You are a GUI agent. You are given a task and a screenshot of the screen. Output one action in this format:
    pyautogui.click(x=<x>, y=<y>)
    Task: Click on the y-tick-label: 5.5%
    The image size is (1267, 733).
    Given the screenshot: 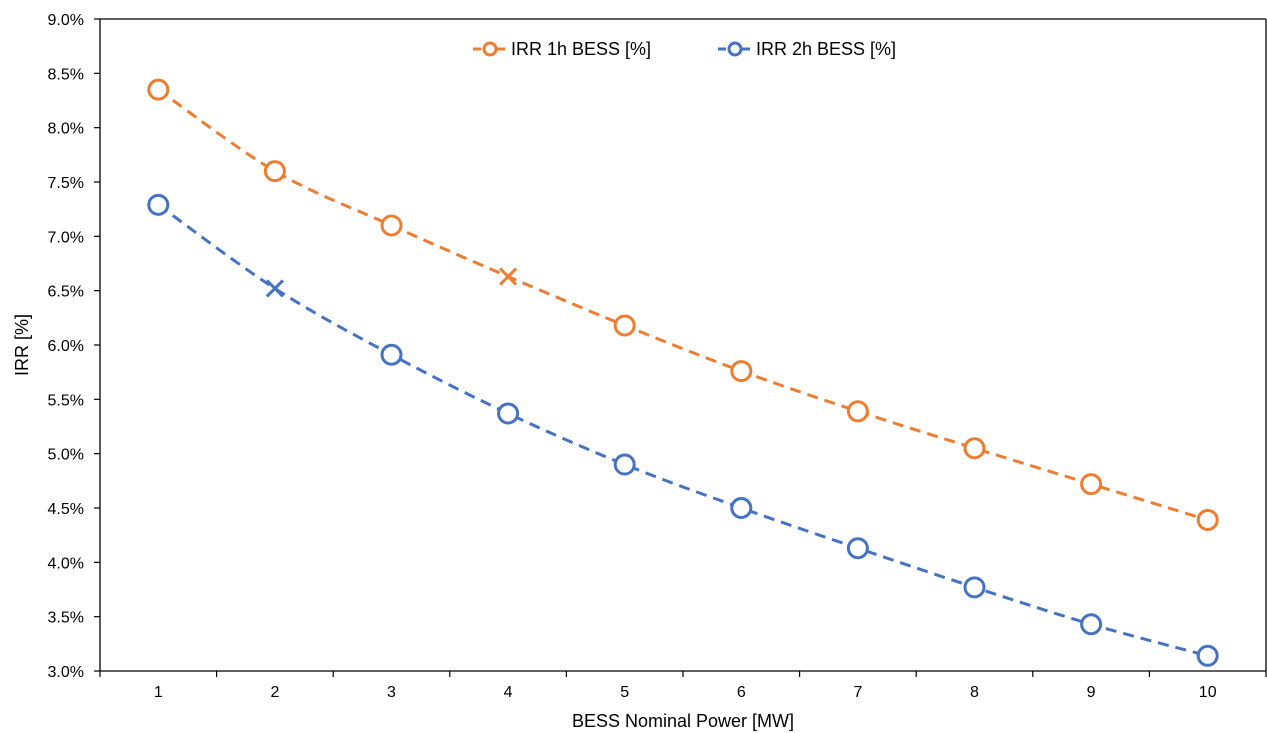 What is the action you would take?
    pyautogui.click(x=66, y=400)
    